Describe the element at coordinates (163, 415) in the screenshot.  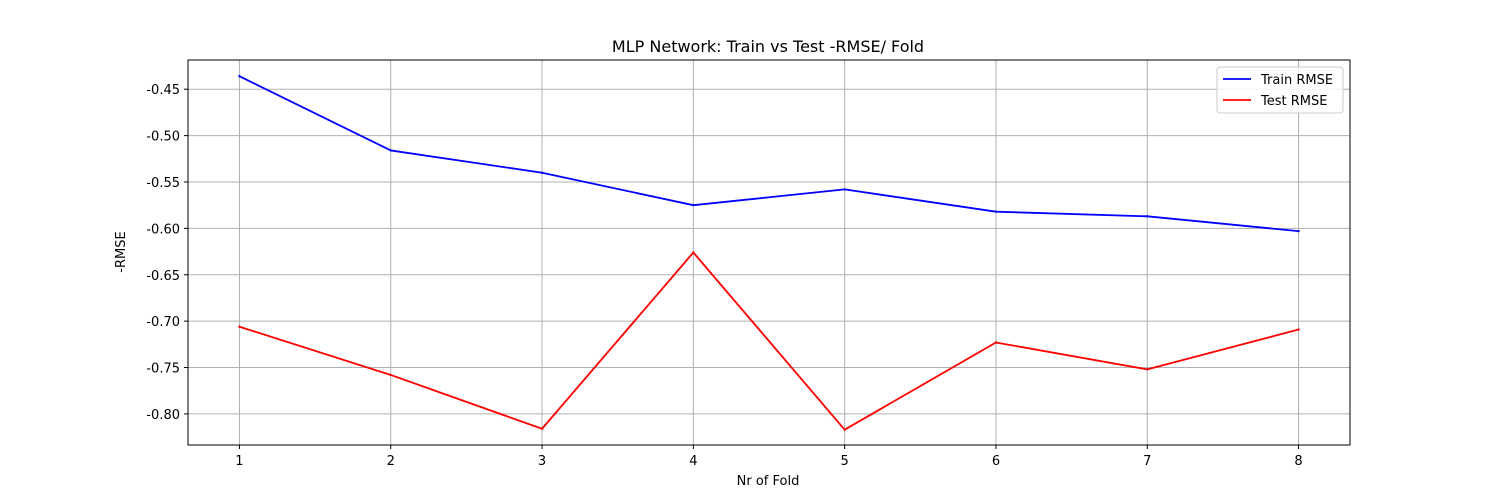
I see `y-tick-label: -0.80` at that location.